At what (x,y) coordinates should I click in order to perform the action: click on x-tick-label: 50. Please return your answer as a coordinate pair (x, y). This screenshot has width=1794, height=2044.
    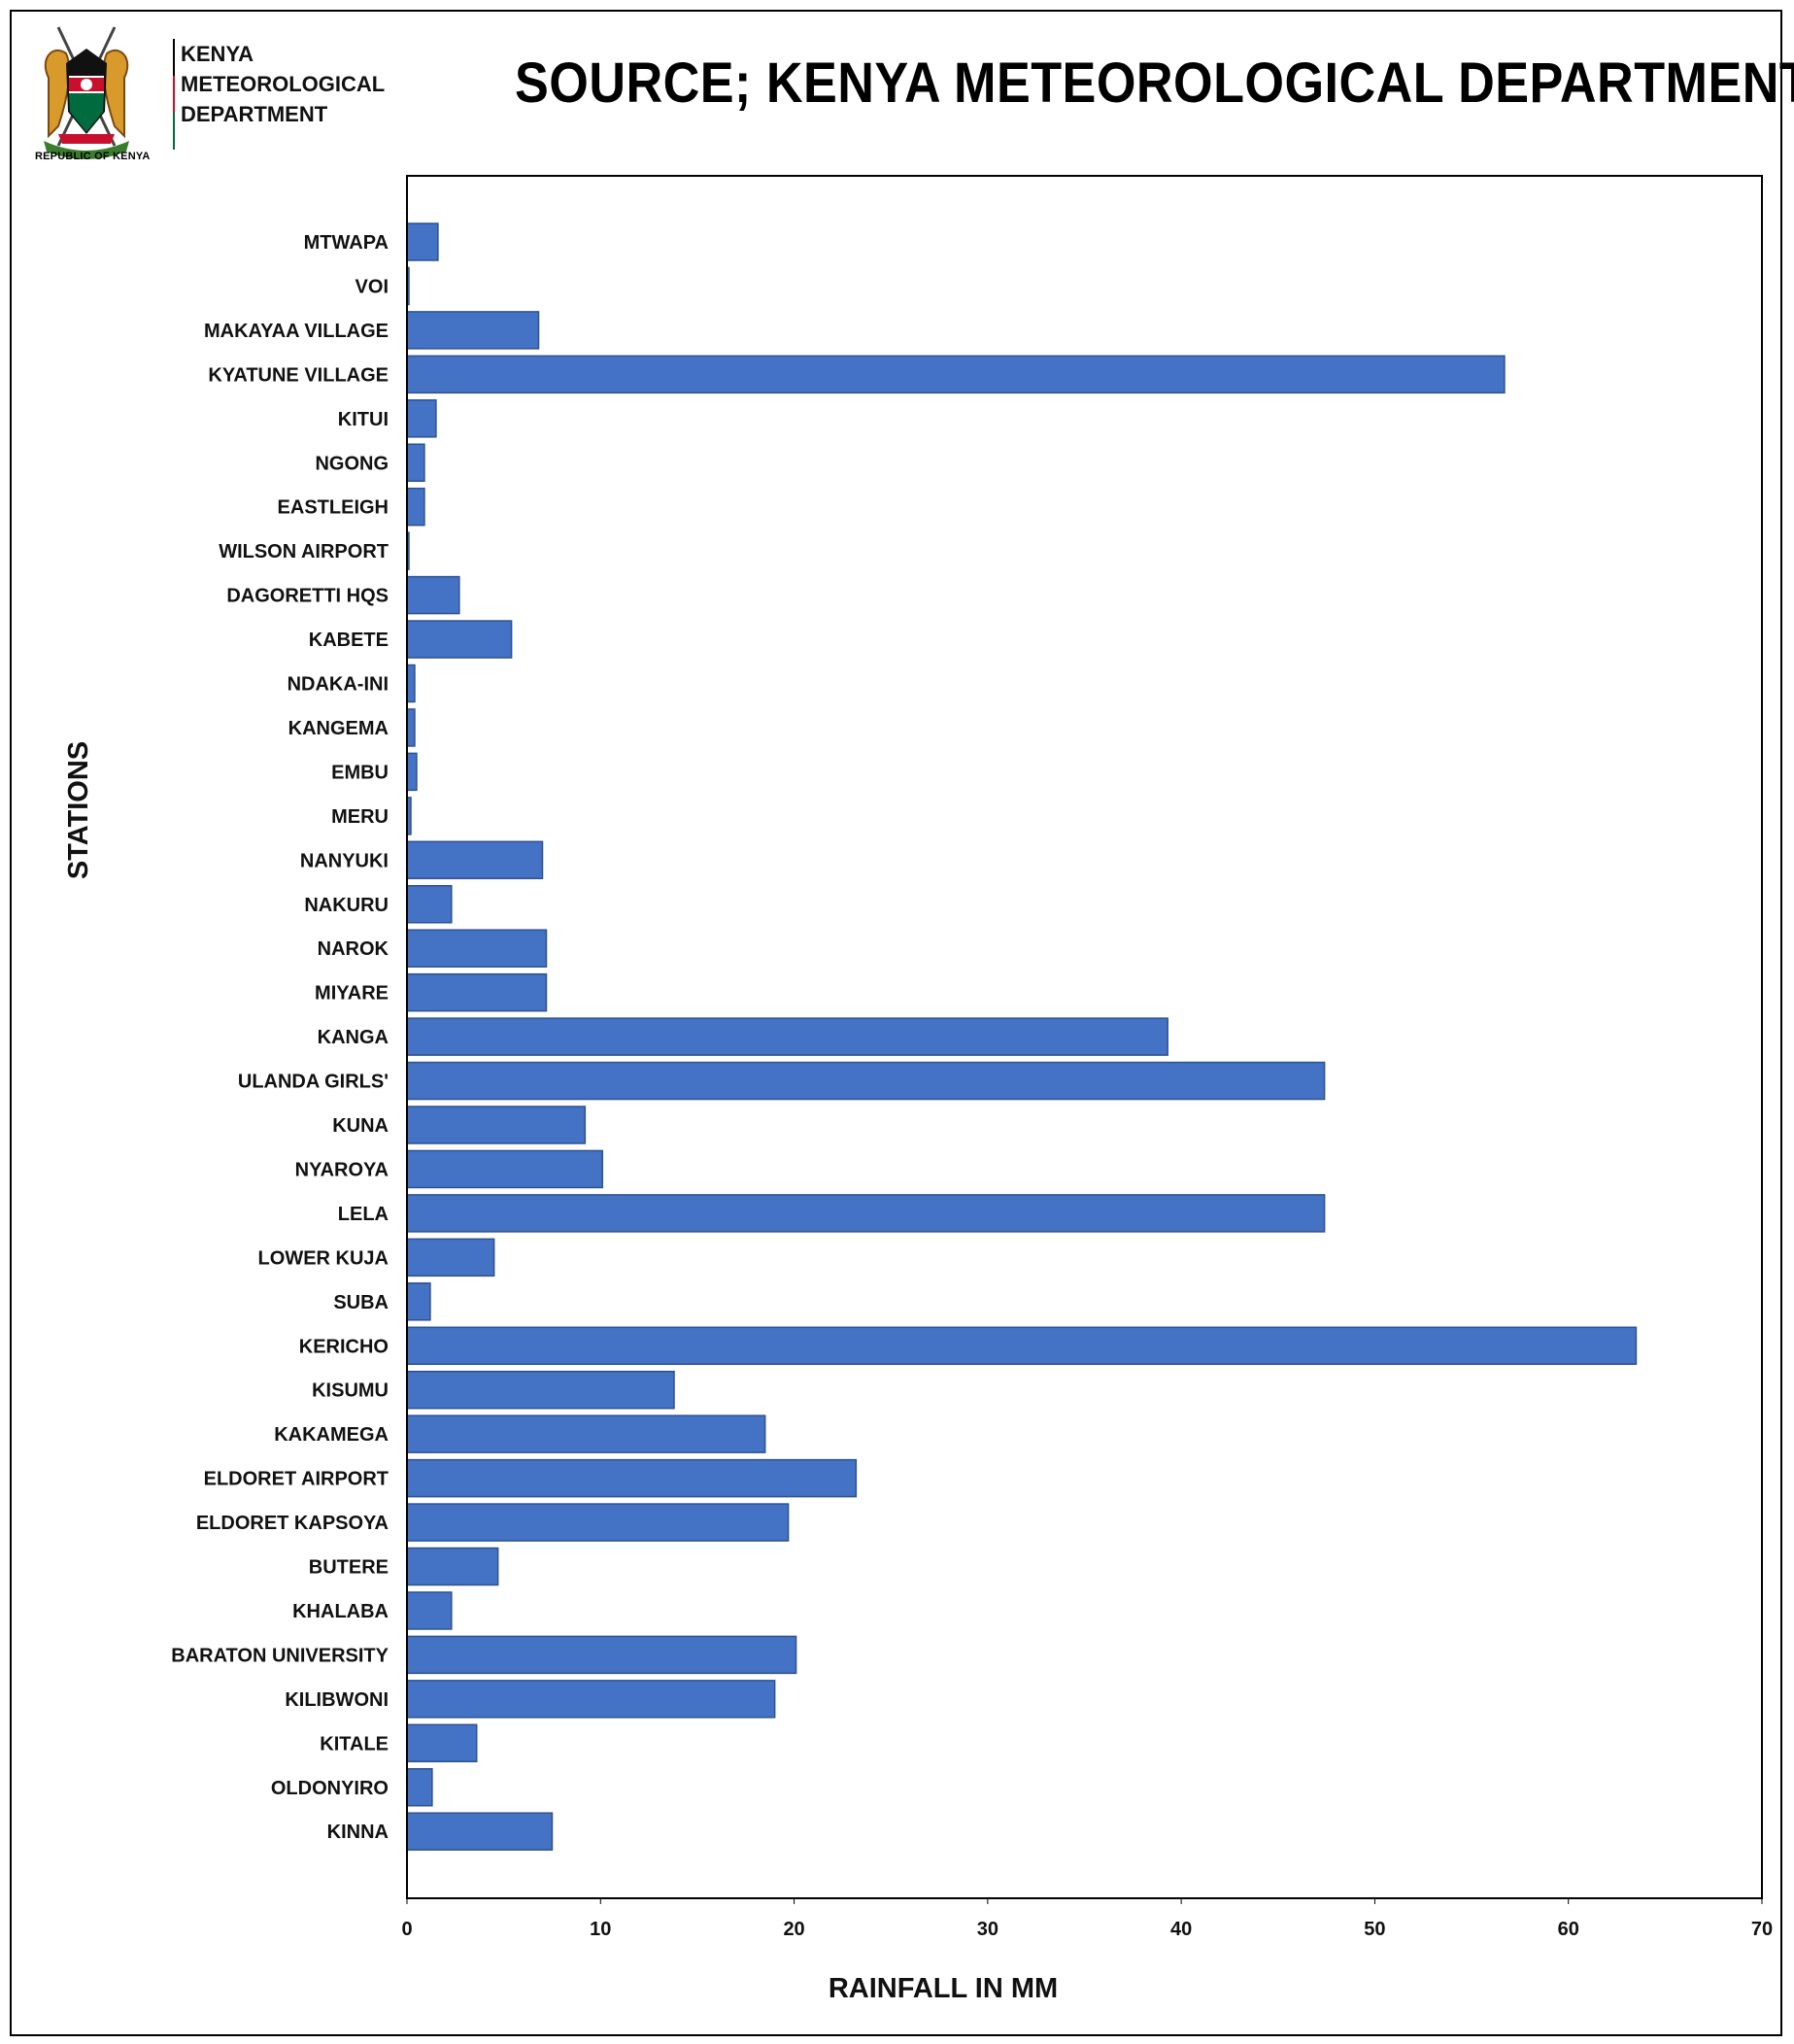
    Looking at the image, I should click on (1374, 1929).